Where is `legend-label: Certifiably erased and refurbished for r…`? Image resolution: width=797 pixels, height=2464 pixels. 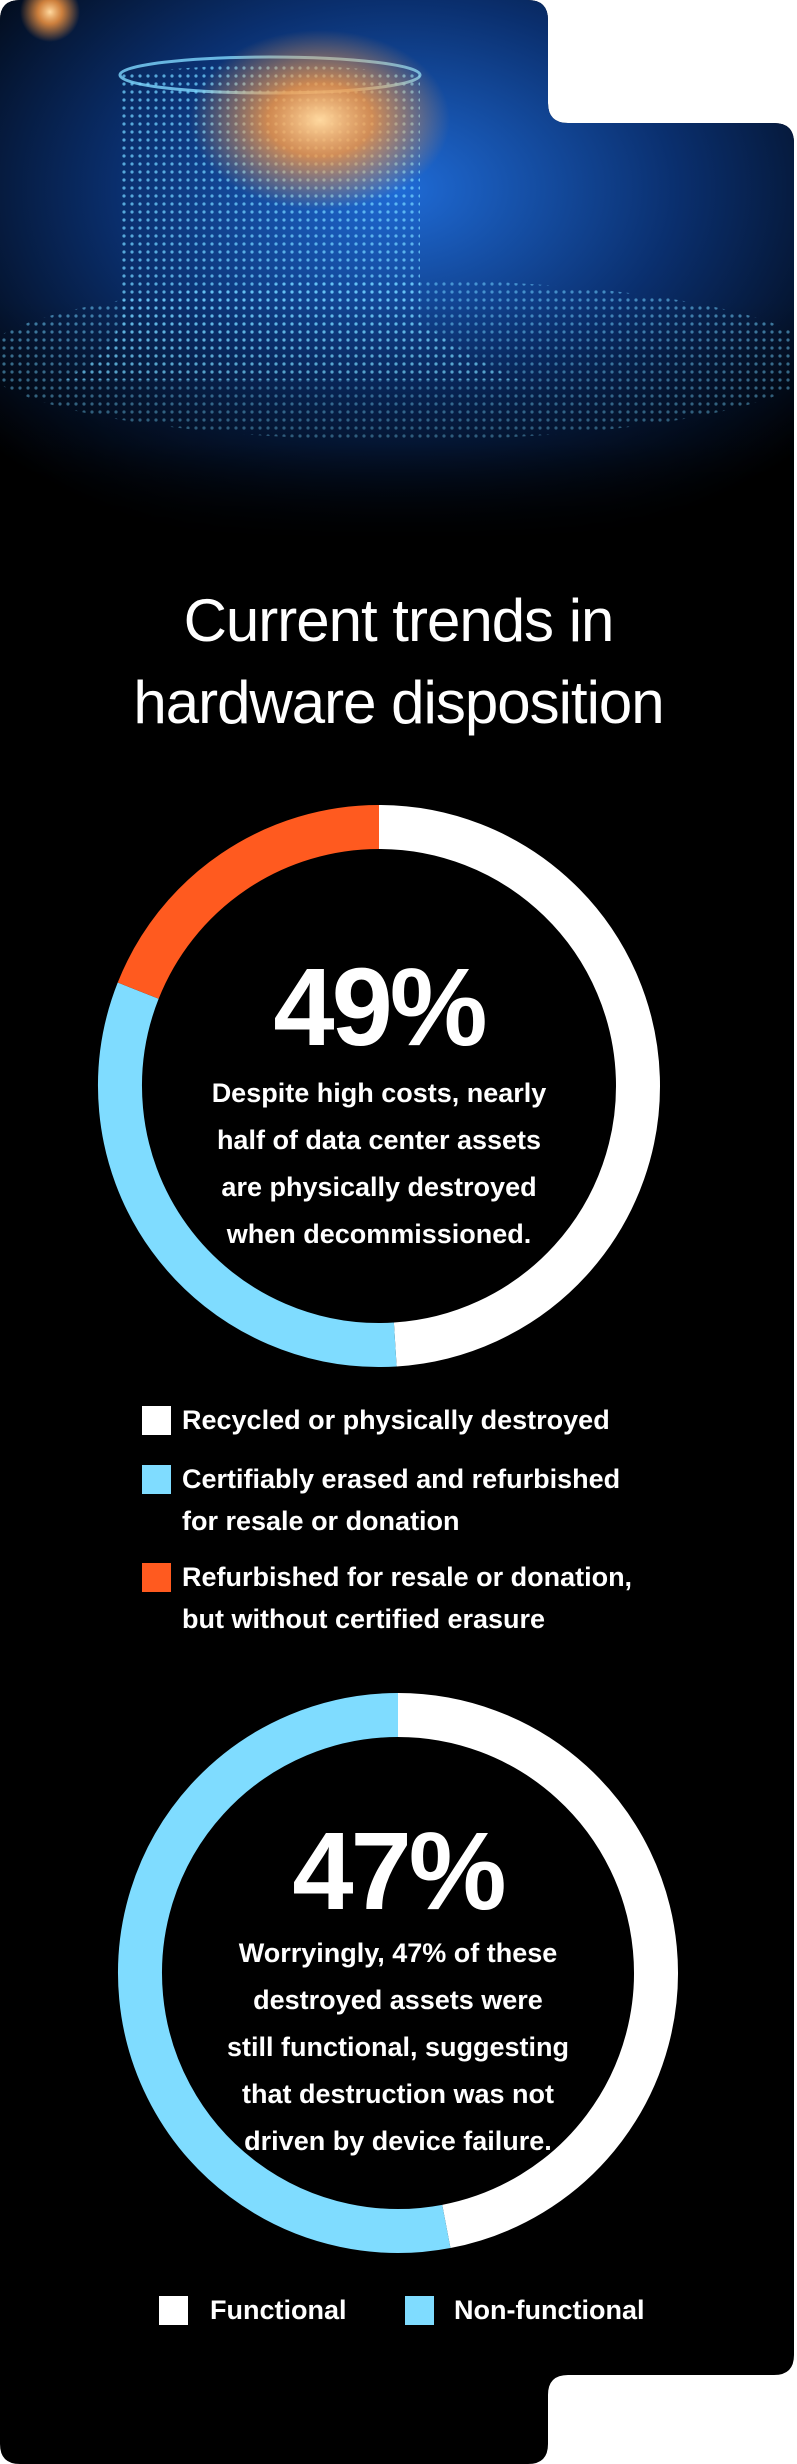 legend-label: Certifiably erased and refurbished for r… is located at coordinates (401, 1500).